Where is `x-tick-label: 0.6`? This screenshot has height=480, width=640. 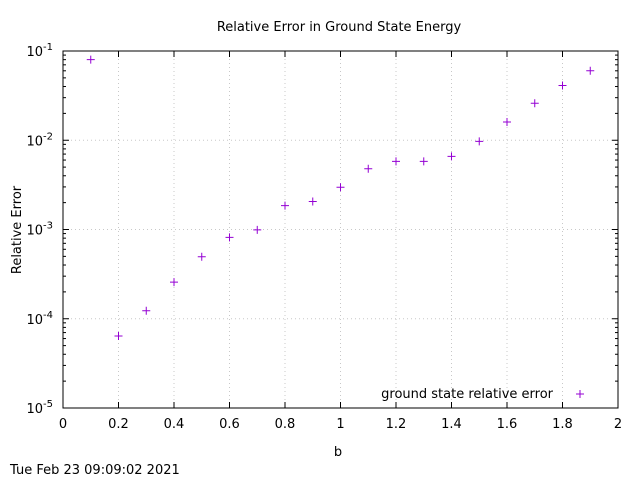 x-tick-label: 0.6 is located at coordinates (229, 424).